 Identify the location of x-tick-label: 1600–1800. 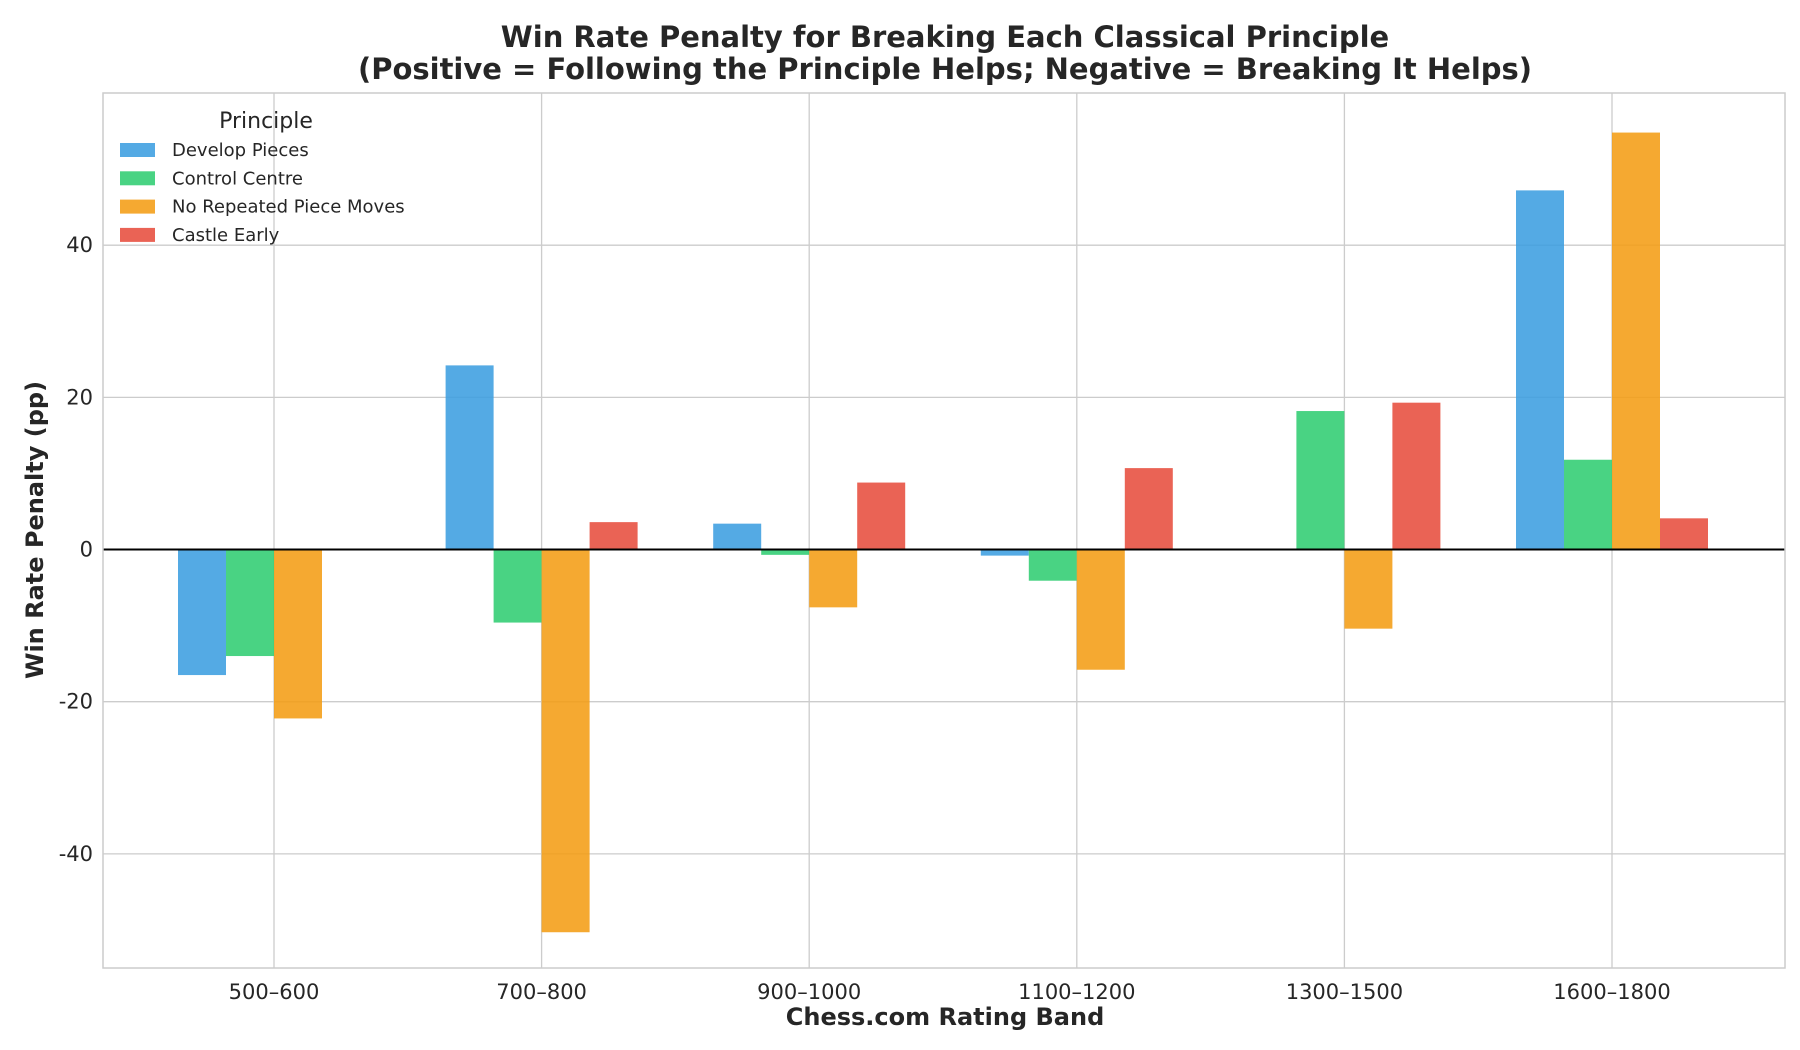
(1611, 992).